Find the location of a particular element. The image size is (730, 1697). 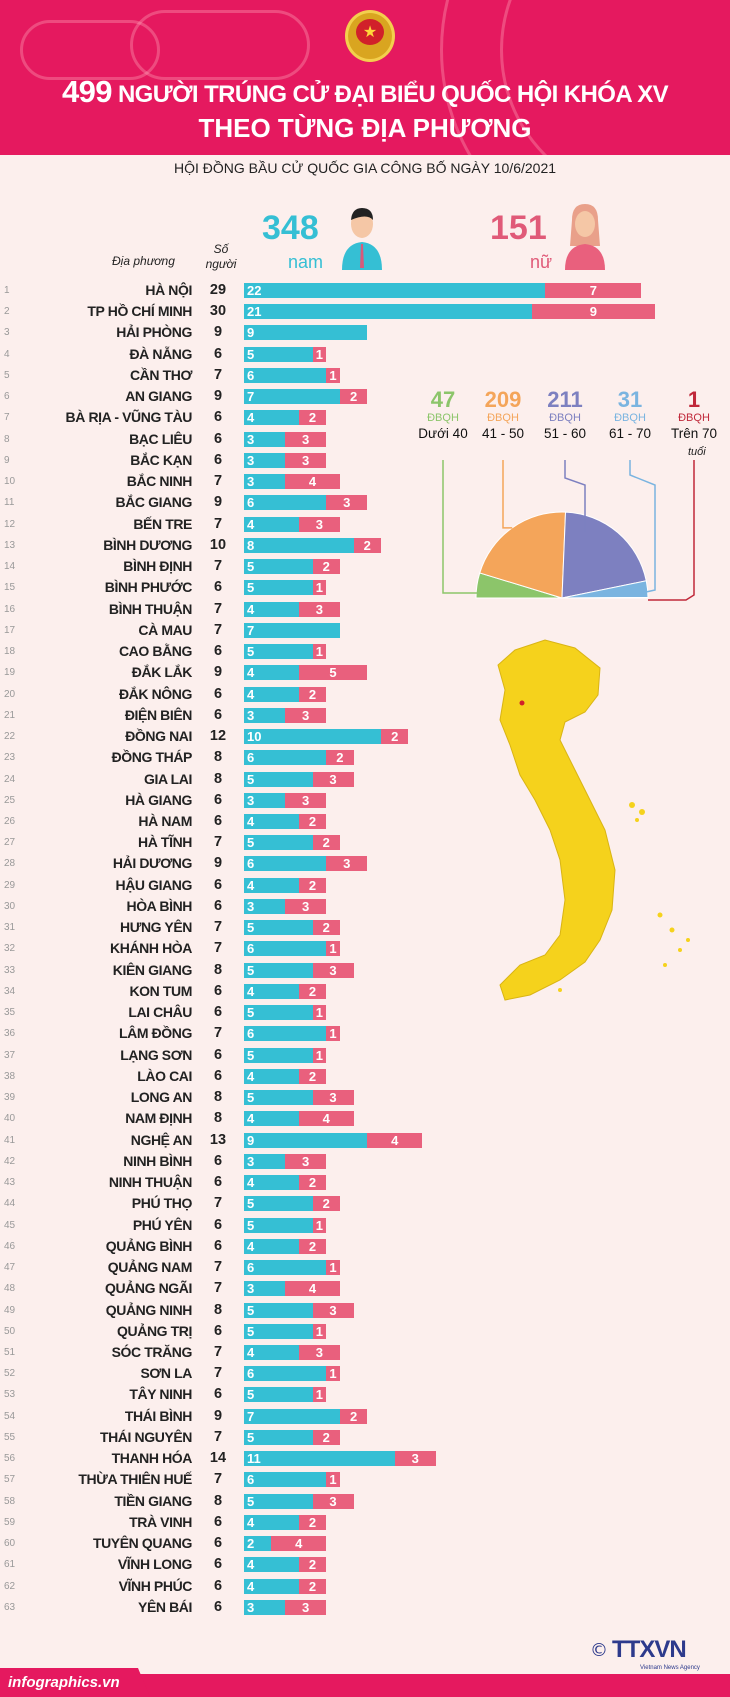

male-bar: 7 is located at coordinates (292, 630).